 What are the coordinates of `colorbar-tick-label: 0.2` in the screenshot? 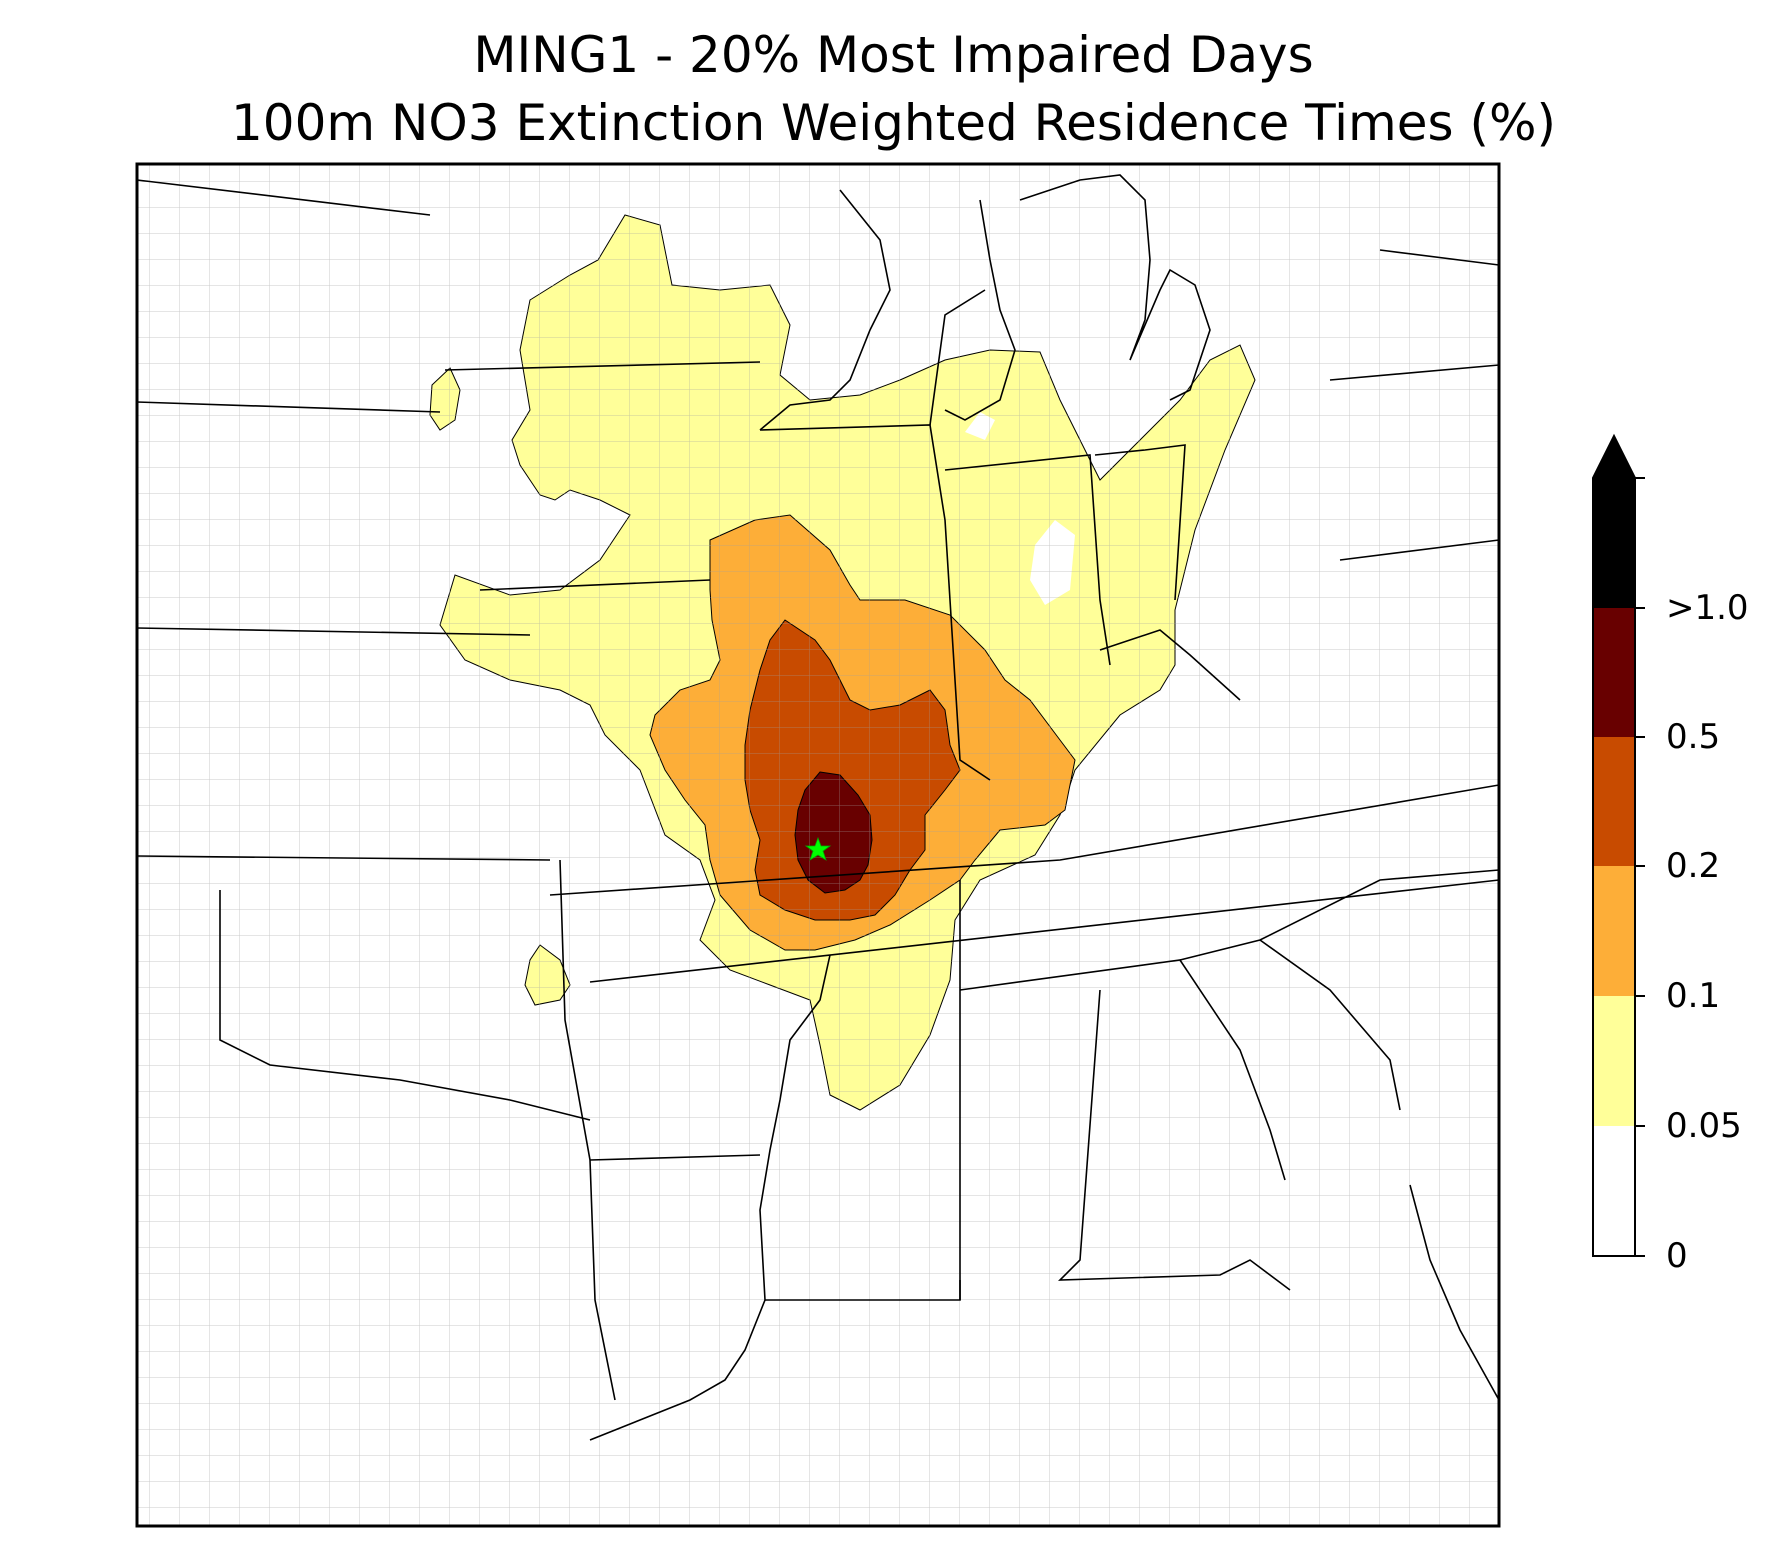 It's located at (1693, 866).